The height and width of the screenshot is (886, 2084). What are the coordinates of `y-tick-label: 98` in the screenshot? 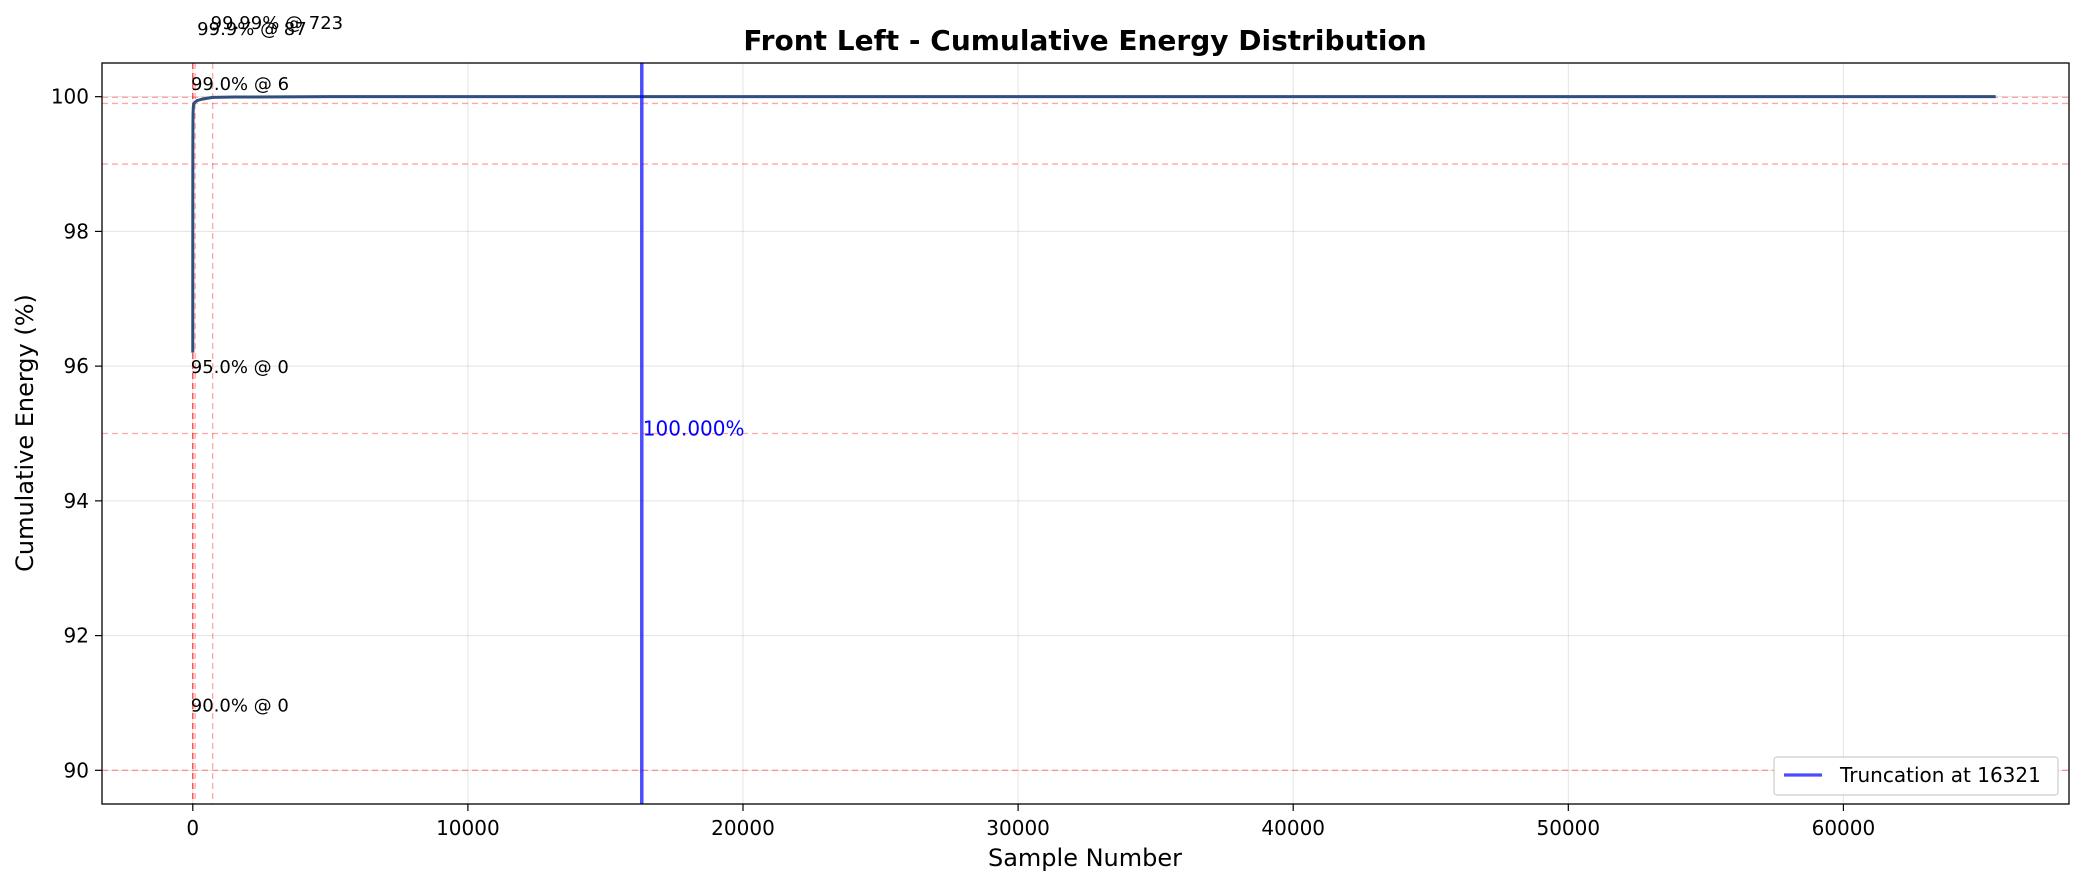 It's located at (76, 231).